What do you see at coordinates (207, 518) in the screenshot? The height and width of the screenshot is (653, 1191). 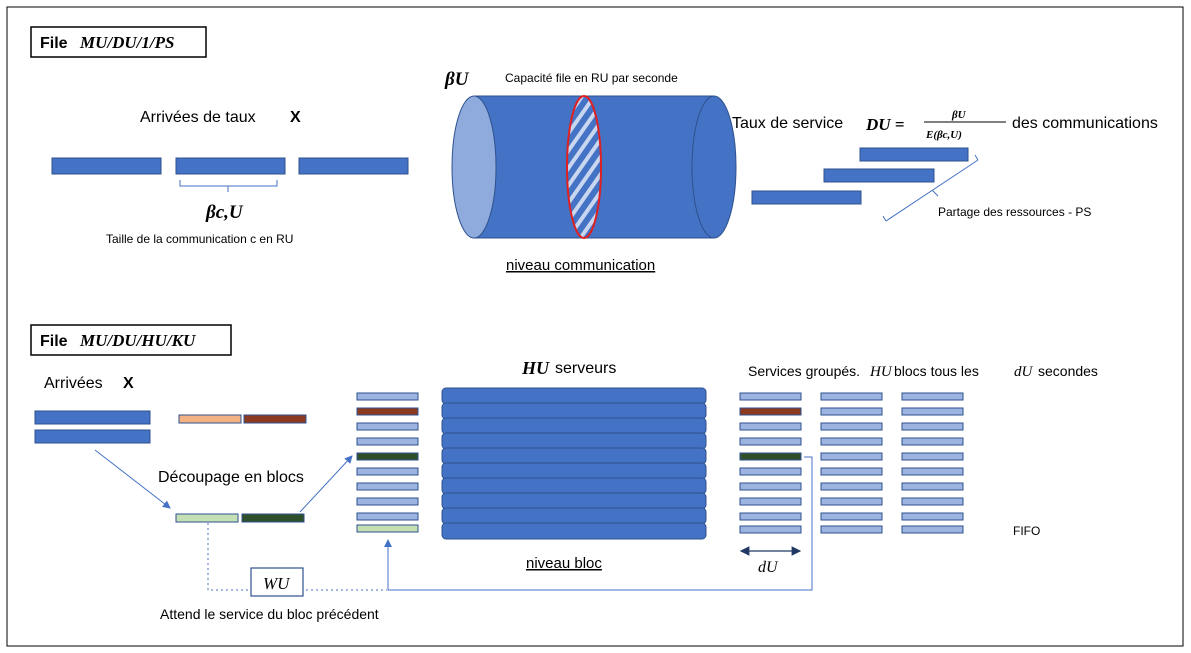 I see `mint-chunk` at bounding box center [207, 518].